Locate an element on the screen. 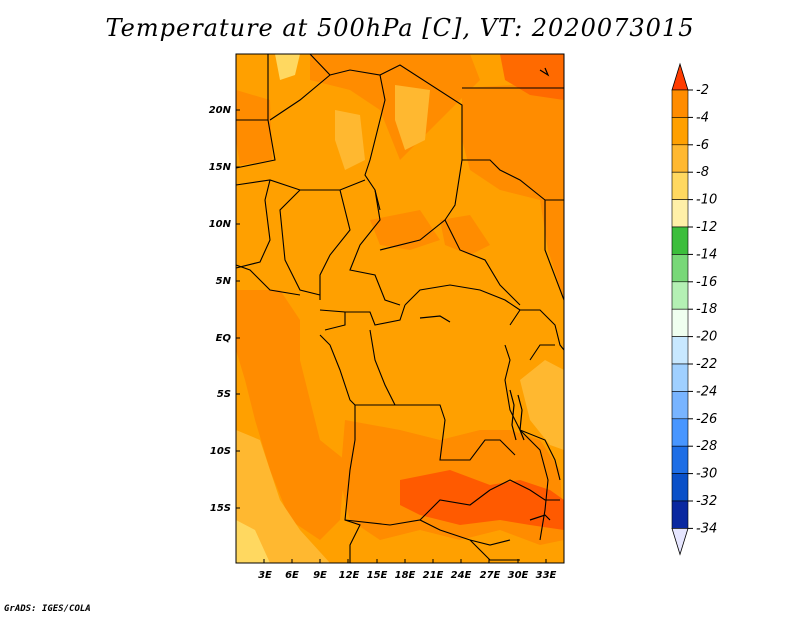 The height and width of the screenshot is (618, 800). colorbar-label: -12 is located at coordinates (706, 227).